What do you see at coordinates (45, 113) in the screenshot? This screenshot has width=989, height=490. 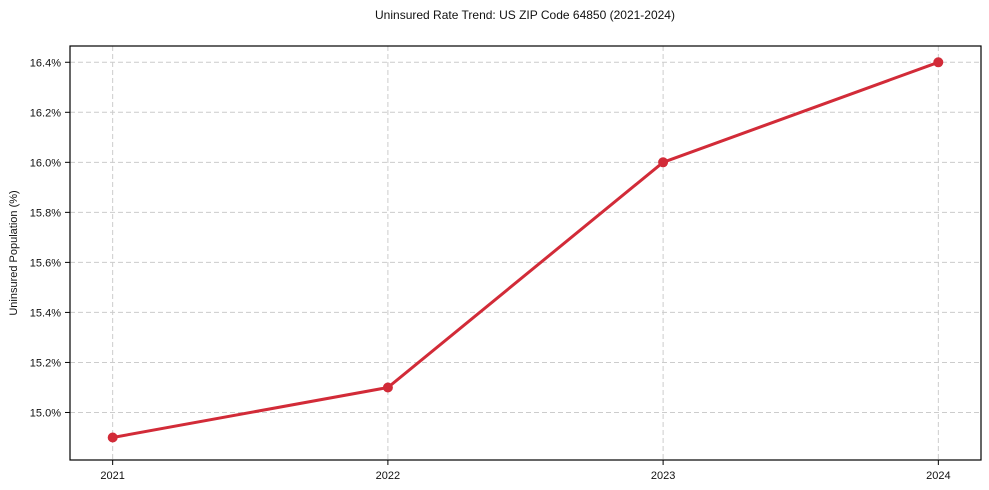 I see `y-tick-label: 16.2%` at bounding box center [45, 113].